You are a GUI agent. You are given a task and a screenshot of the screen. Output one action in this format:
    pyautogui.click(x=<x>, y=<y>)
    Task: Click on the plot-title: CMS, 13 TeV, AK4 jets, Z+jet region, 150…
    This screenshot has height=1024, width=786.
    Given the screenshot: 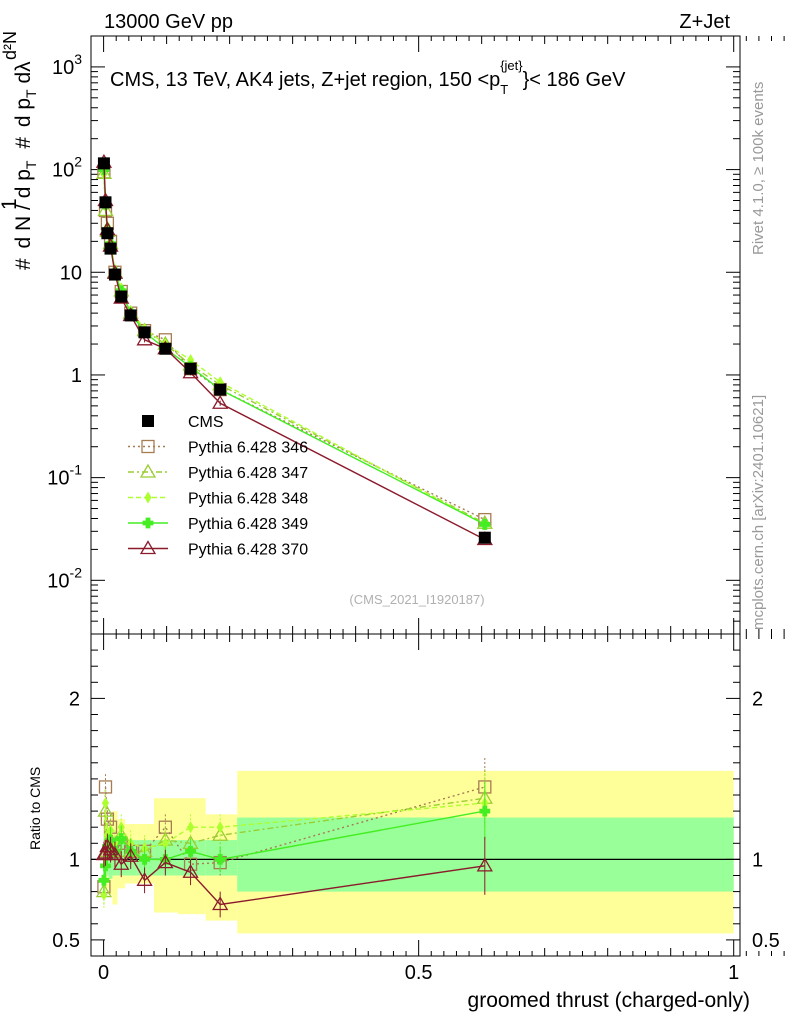 What is the action you would take?
    pyautogui.click(x=368, y=77)
    